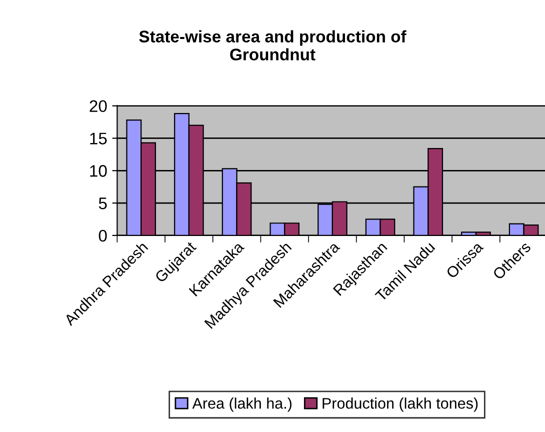  What do you see at coordinates (102, 204) in the screenshot?
I see `y-tick-label: 5` at bounding box center [102, 204].